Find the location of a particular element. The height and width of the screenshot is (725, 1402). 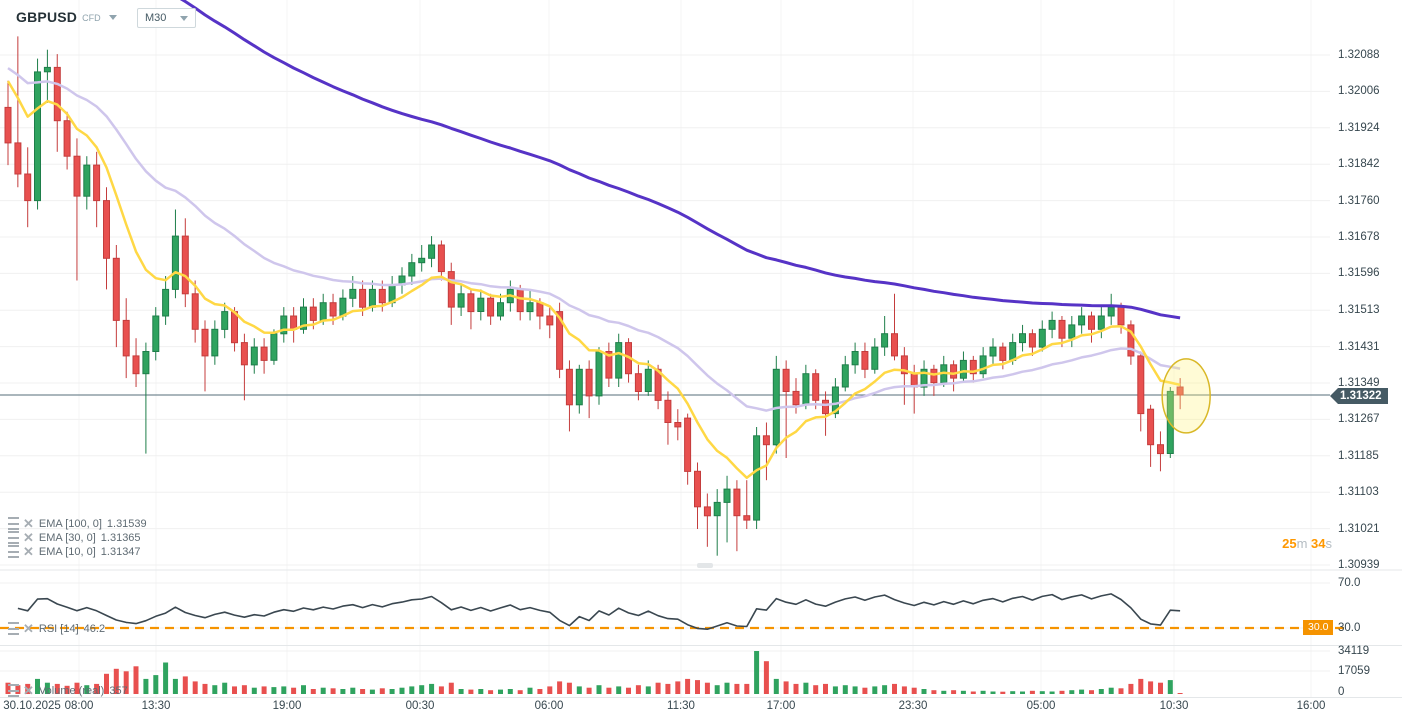

price-axis-label: 1.31596 is located at coordinates (1359, 273).